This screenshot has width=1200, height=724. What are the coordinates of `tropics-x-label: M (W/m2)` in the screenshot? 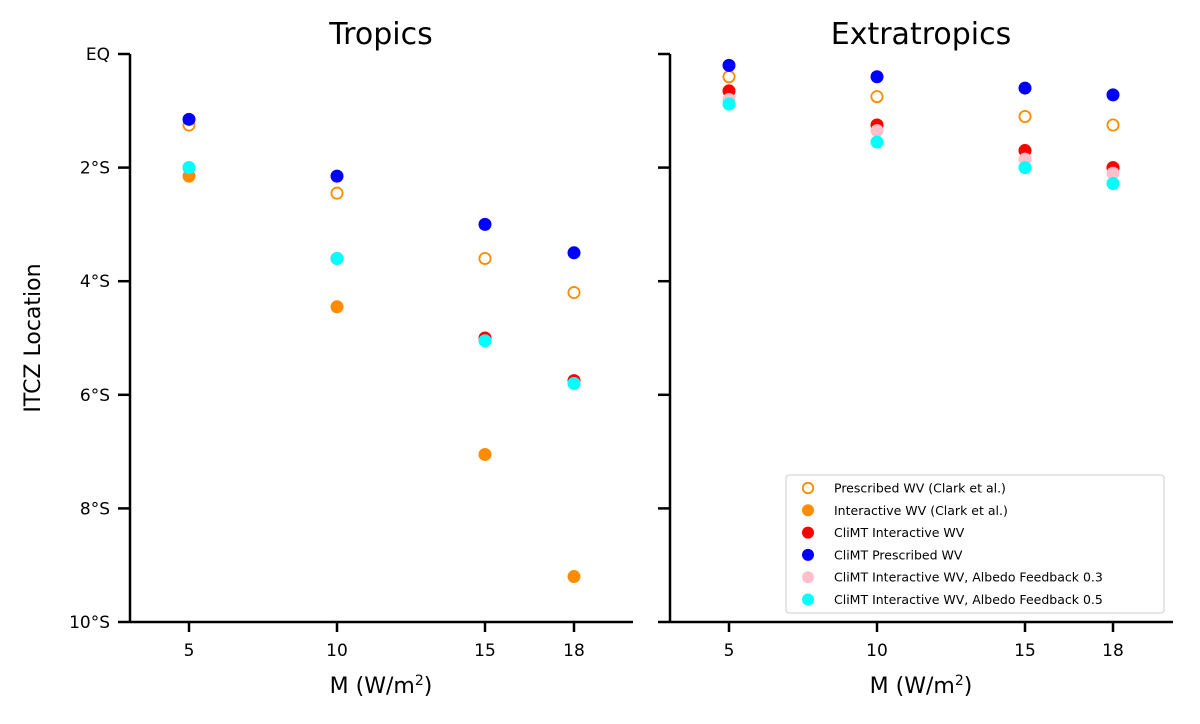 It's located at (381, 686).